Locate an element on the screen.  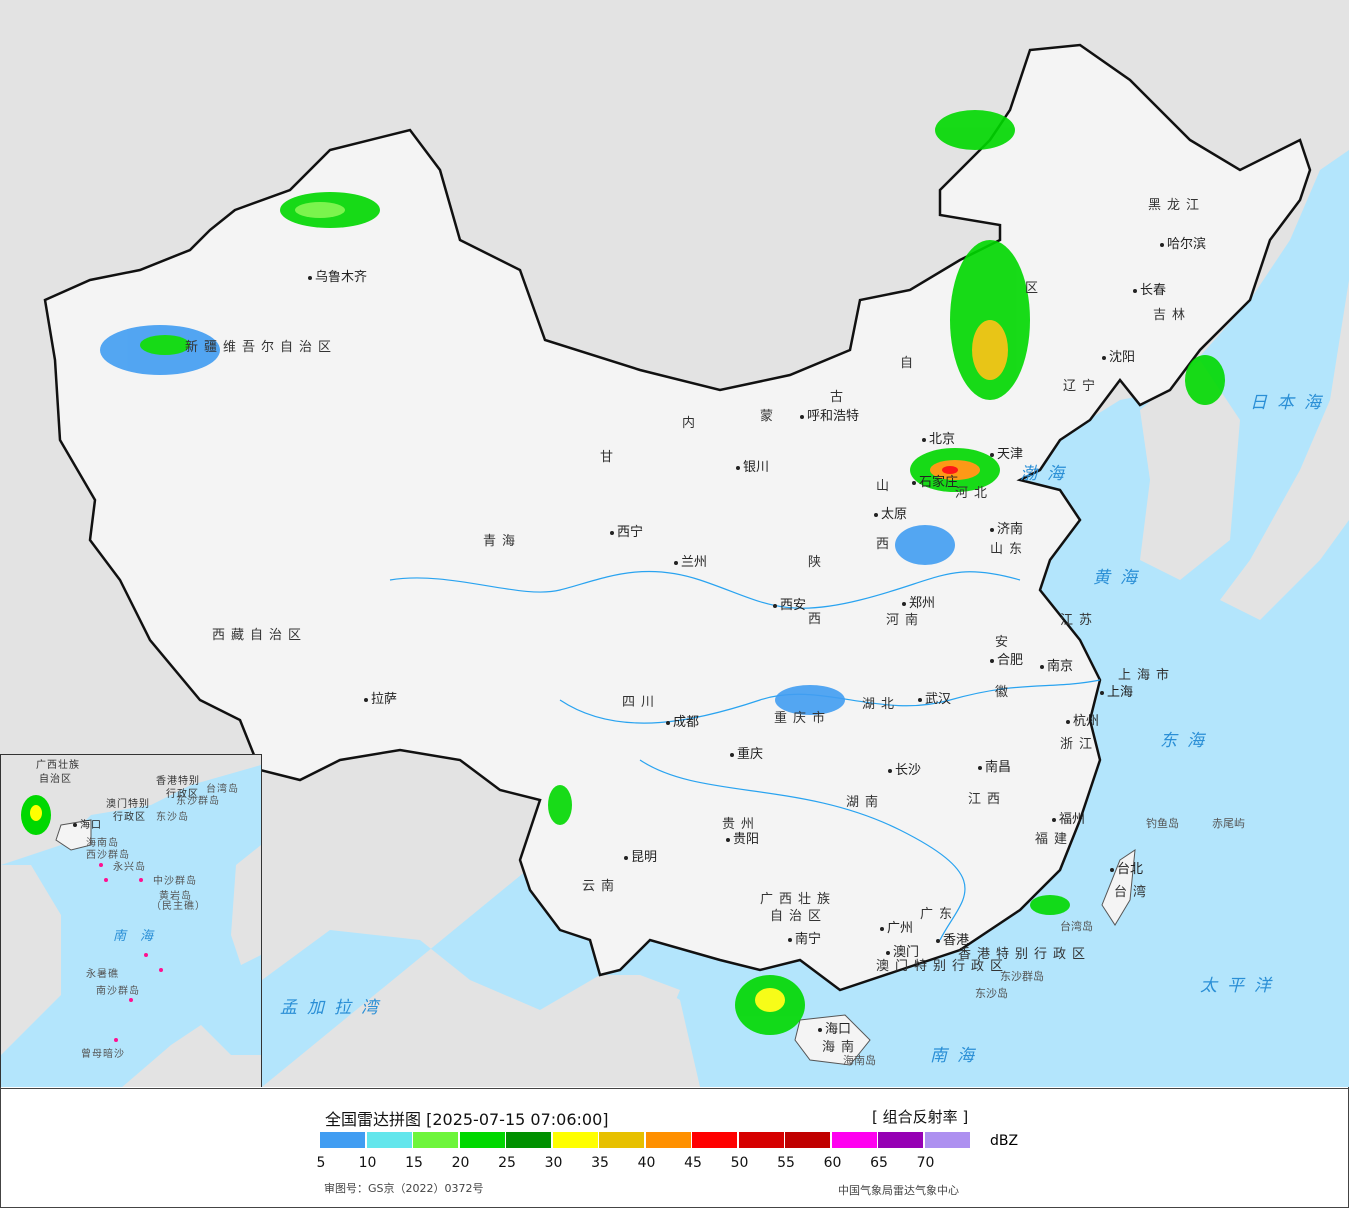
map-label-city: 郑州 is located at coordinates (918, 603).